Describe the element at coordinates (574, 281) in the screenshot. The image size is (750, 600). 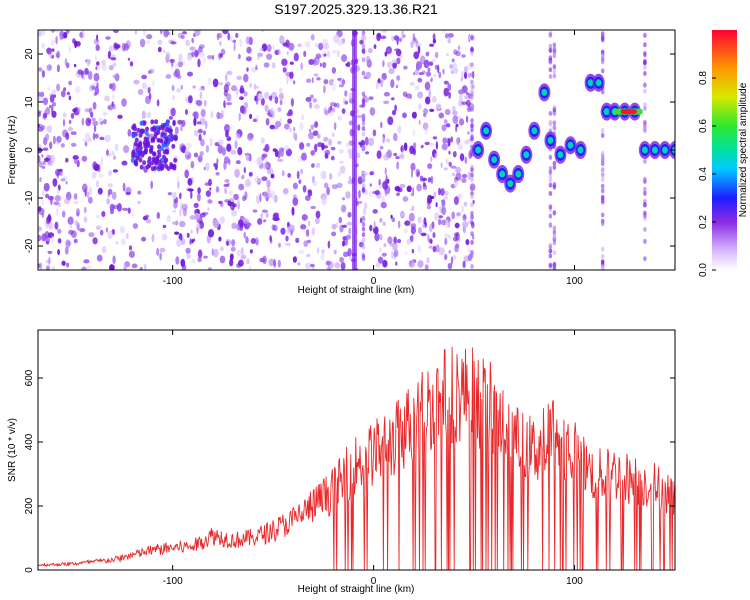
I see `x-tick-label: 100` at that location.